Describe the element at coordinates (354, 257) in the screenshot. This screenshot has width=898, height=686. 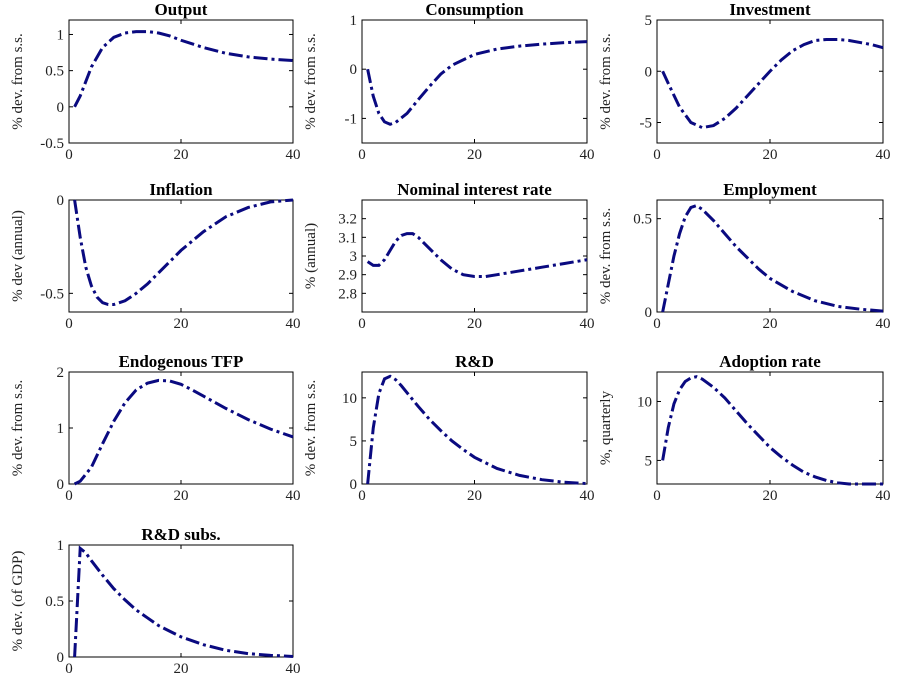
I see `y-tick-label: 3` at that location.